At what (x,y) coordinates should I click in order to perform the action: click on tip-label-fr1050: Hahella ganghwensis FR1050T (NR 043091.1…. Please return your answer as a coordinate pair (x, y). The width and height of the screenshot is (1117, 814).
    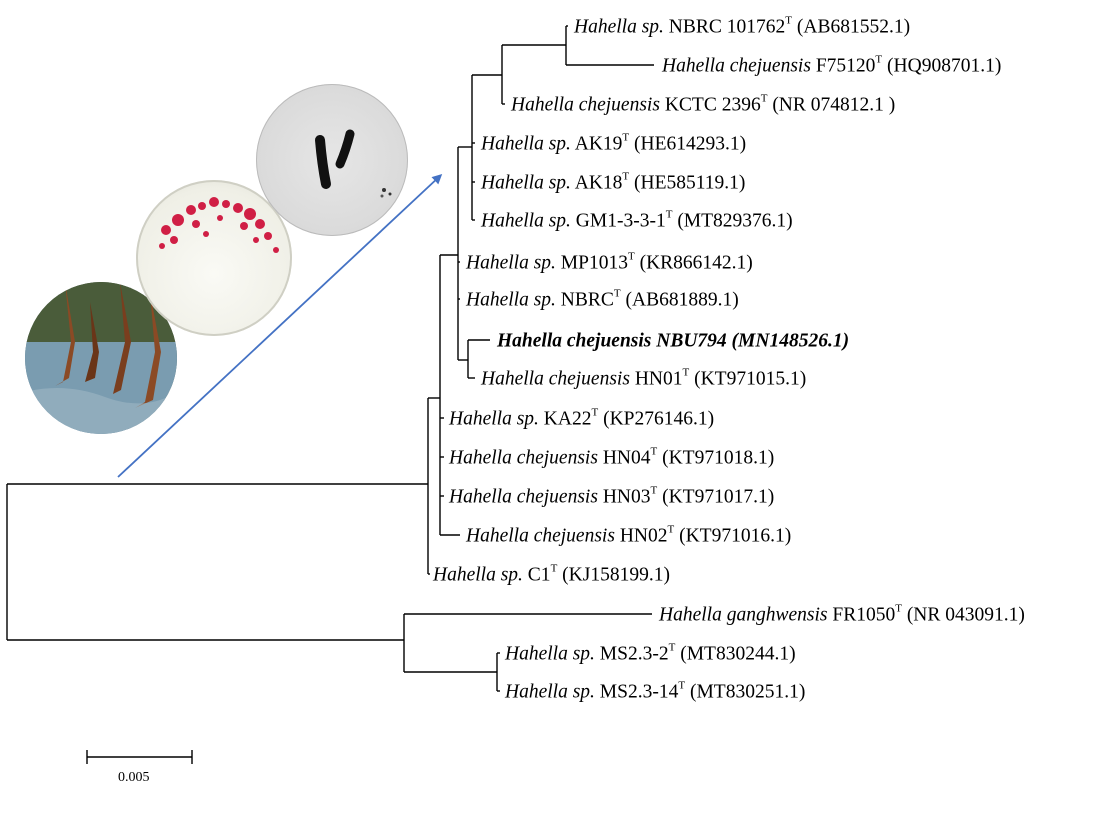
    Looking at the image, I should click on (842, 613).